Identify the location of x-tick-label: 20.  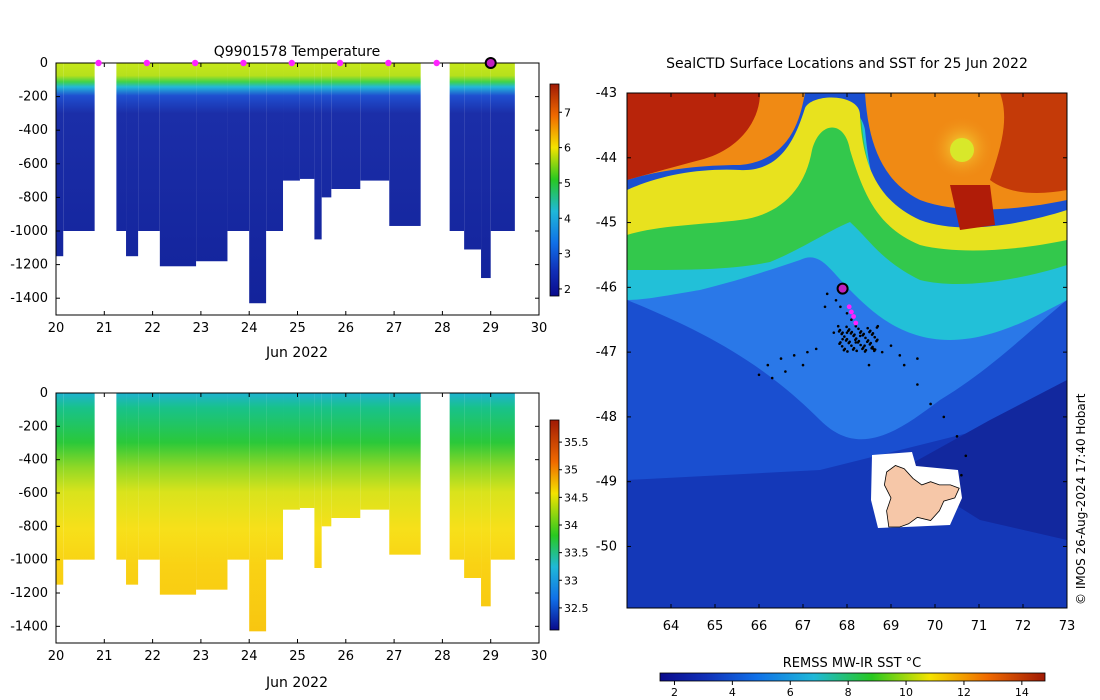
(56, 656).